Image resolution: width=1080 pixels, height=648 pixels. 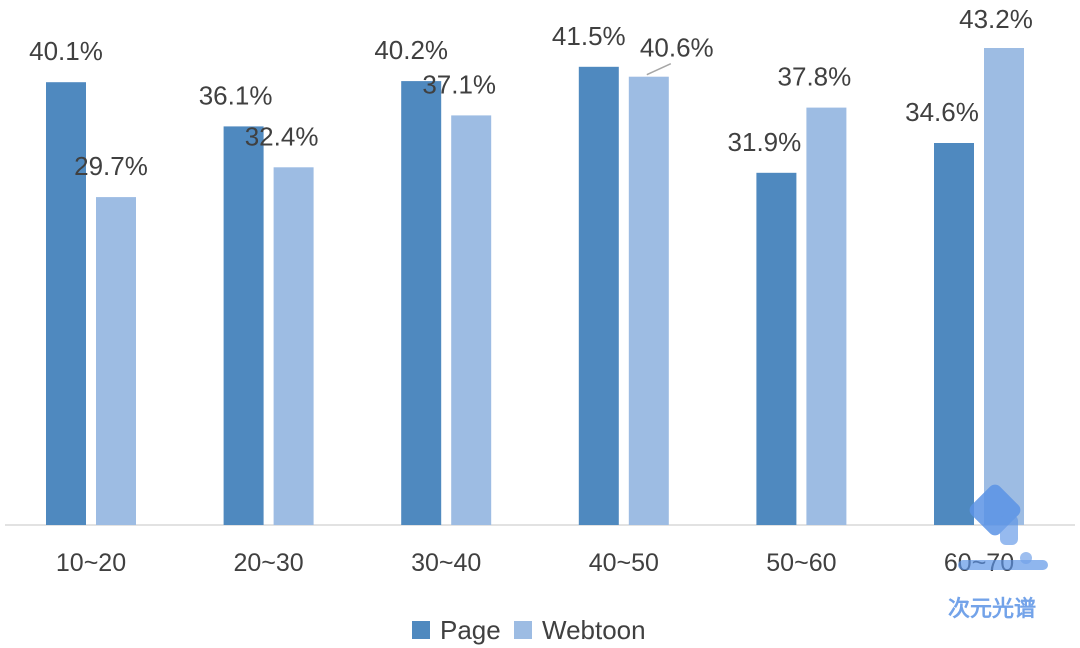 What do you see at coordinates (421, 630) in the screenshot?
I see `legend-swatch-page` at bounding box center [421, 630].